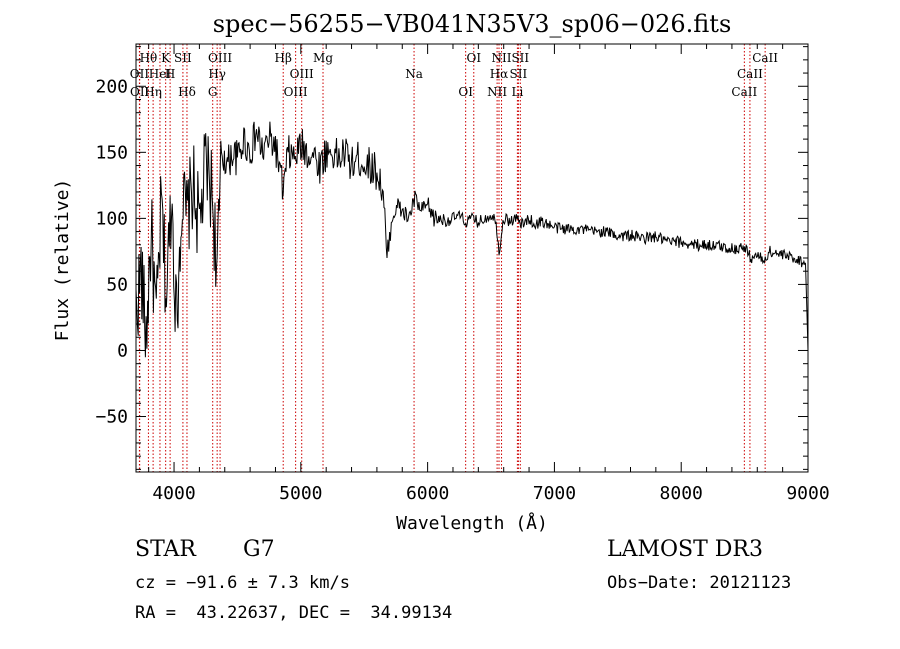 The width and height of the screenshot is (900, 649). Describe the element at coordinates (242, 583) in the screenshot. I see `redshift-velocity: cz = −91.6 ± 7.3 km/s` at that location.